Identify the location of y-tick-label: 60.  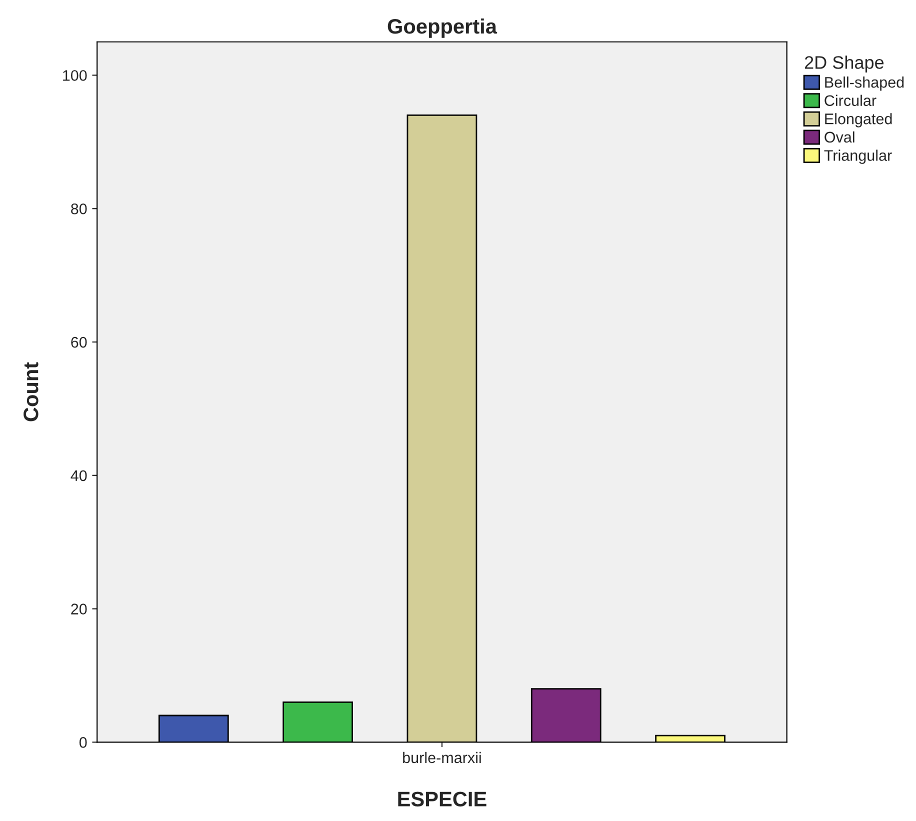
(79, 342).